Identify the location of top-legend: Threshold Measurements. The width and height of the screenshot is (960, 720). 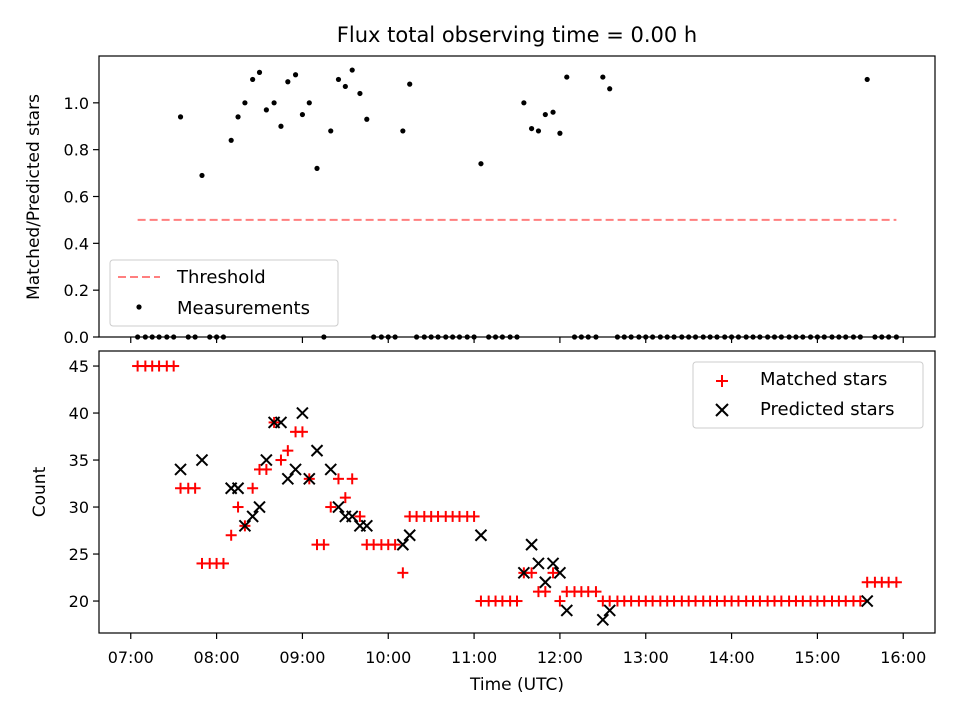
(224, 293).